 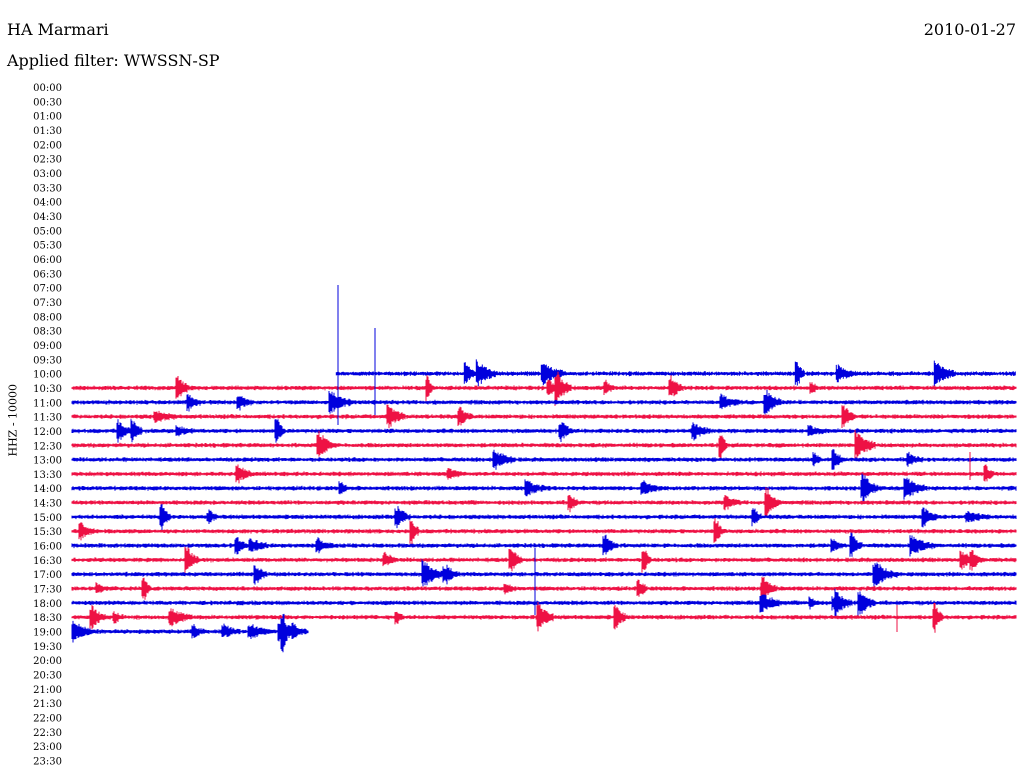 I want to click on row-tick-label: 22:30, so click(x=47, y=733).